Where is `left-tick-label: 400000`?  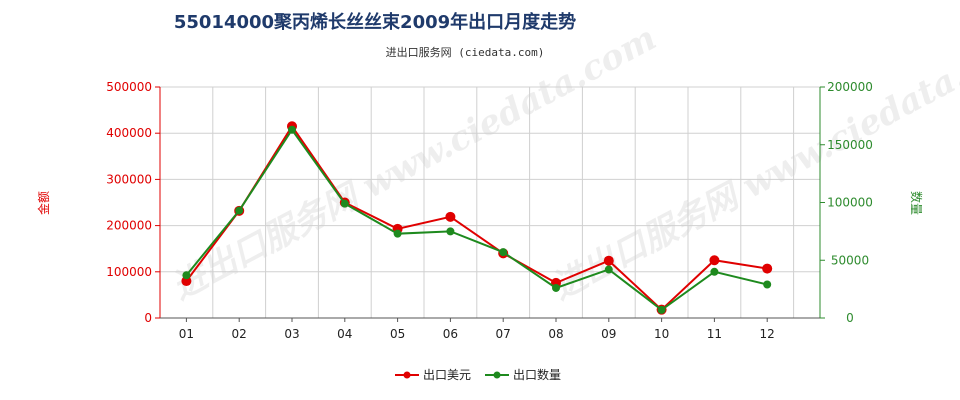
left-tick-label: 400000 is located at coordinates (129, 133).